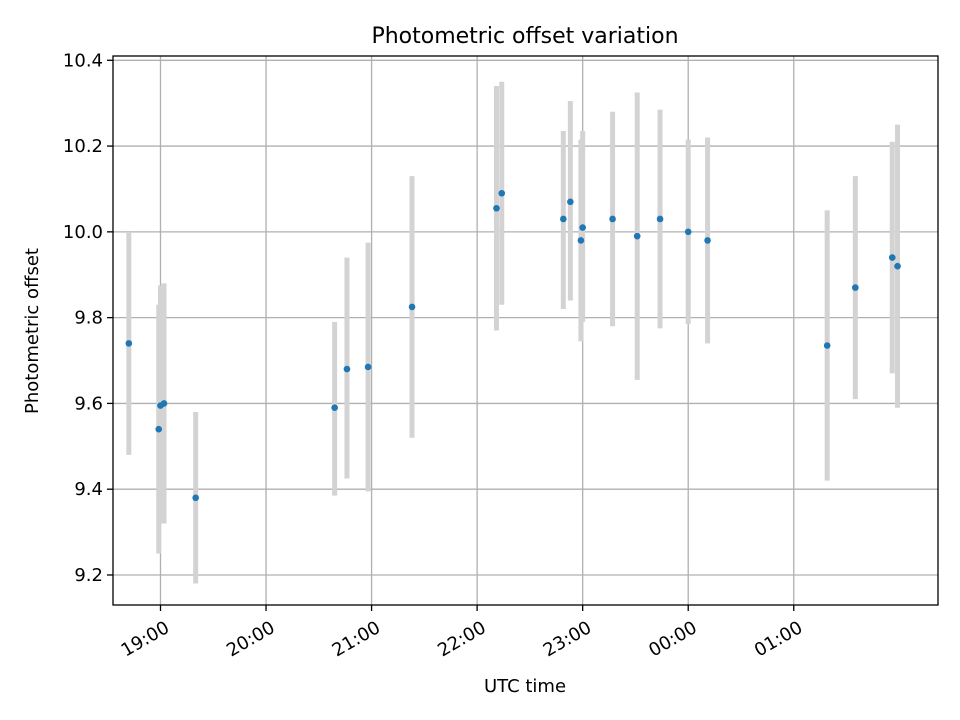  I want to click on y-tick-label: 10.0, so click(83, 232).